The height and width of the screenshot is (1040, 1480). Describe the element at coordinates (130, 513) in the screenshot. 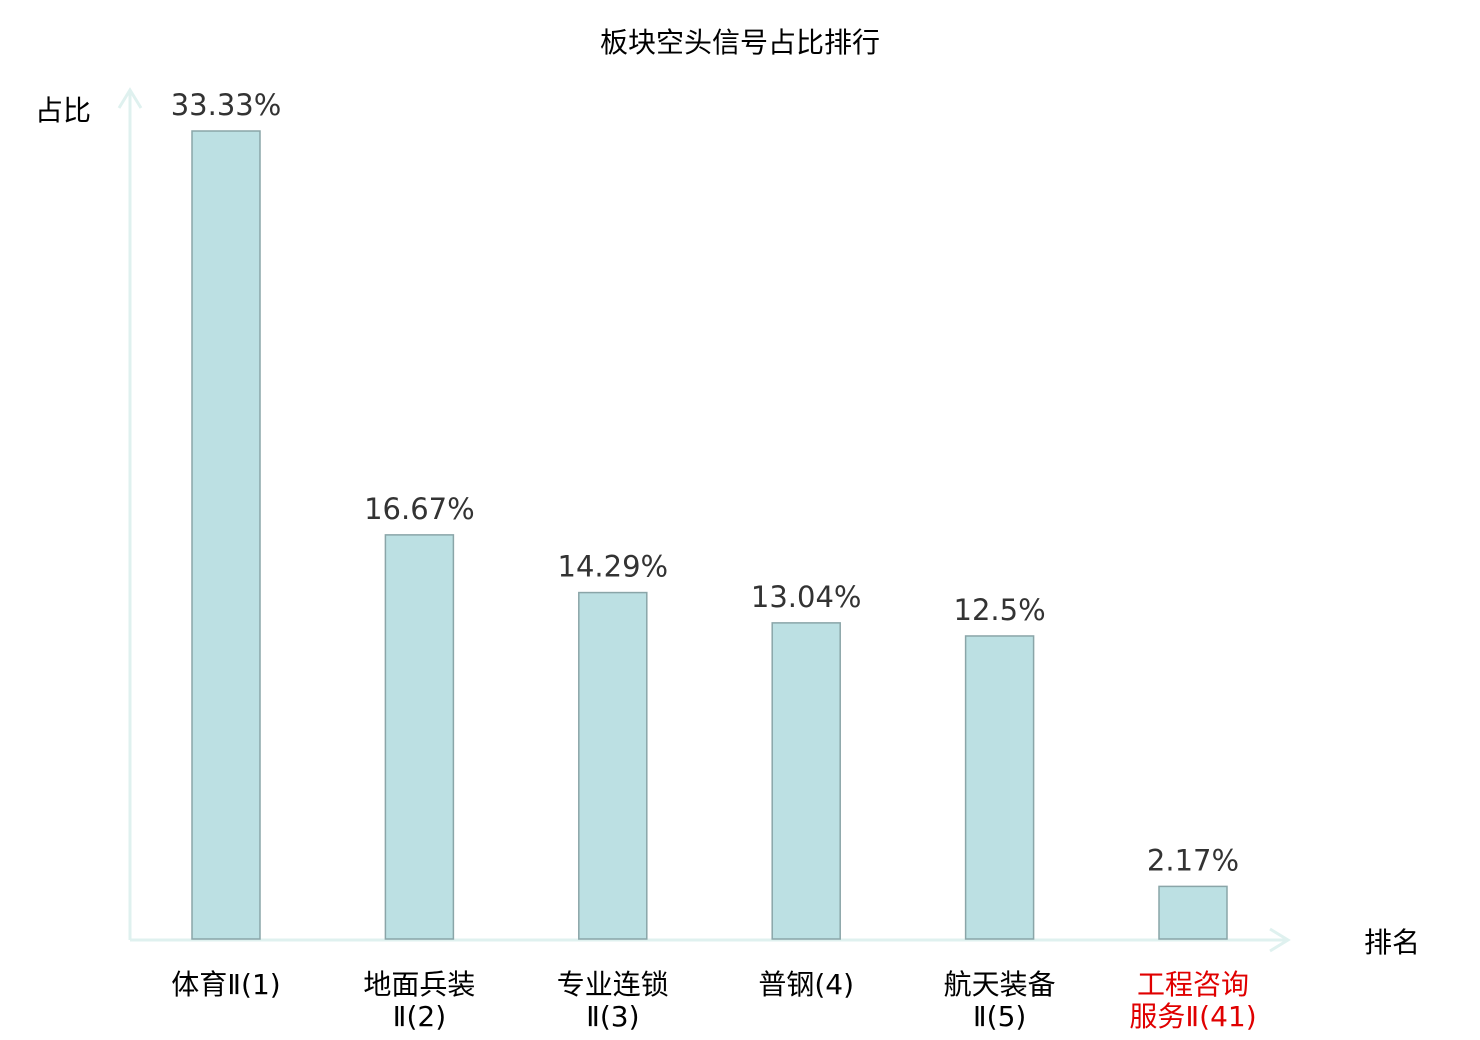

I see `y-axis` at that location.